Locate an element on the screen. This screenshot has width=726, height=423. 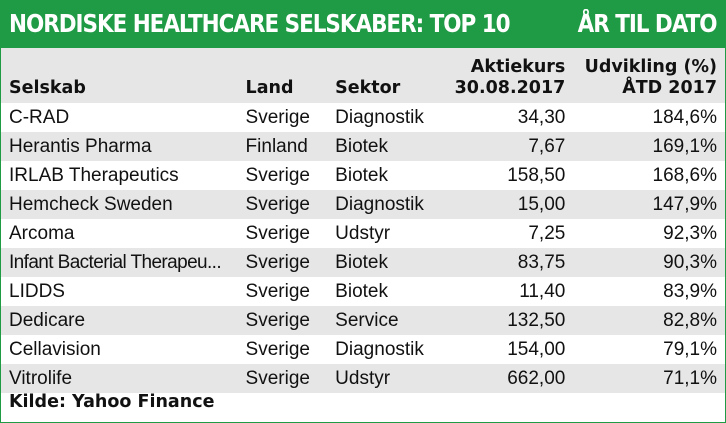
cell-price: 158,50 is located at coordinates (536, 175).